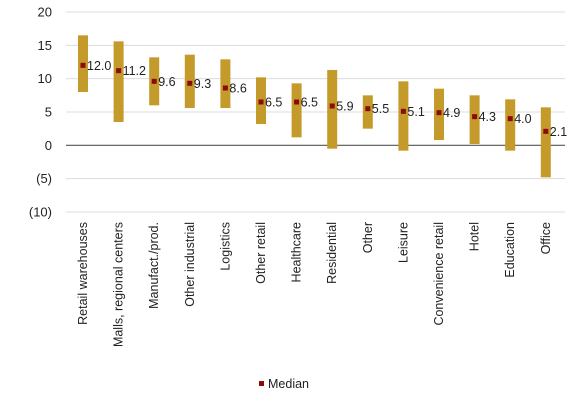  What do you see at coordinates (522, 119) in the screenshot?
I see `median-value-label: 4.0` at bounding box center [522, 119].